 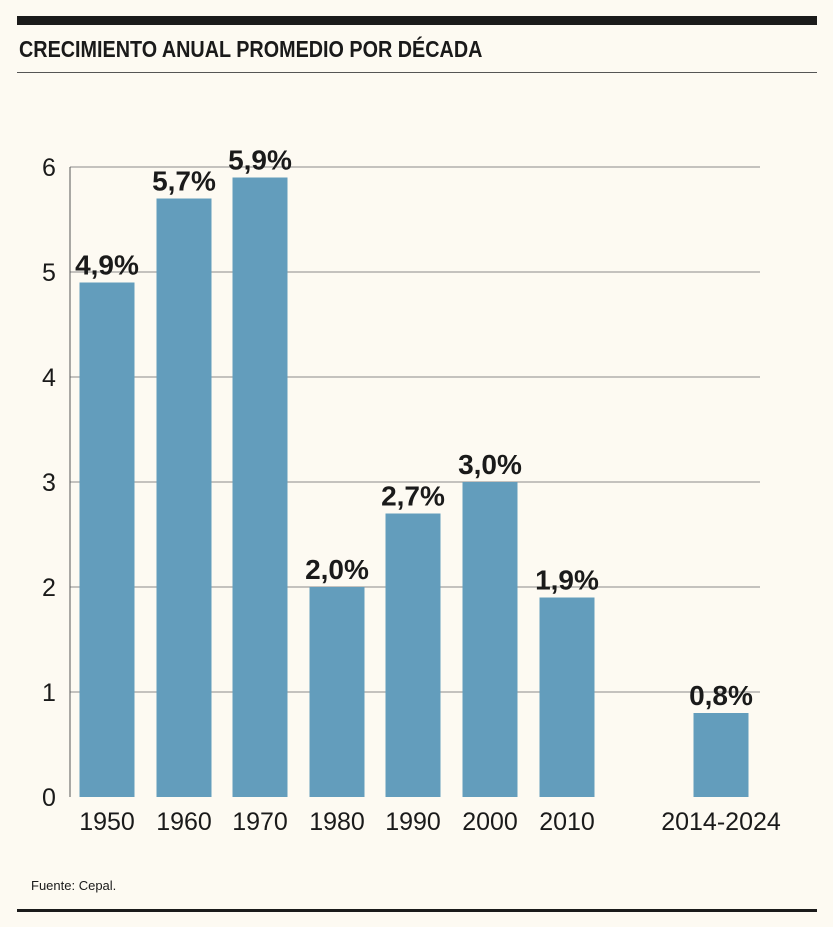 What do you see at coordinates (337, 692) in the screenshot?
I see `bar-1980` at bounding box center [337, 692].